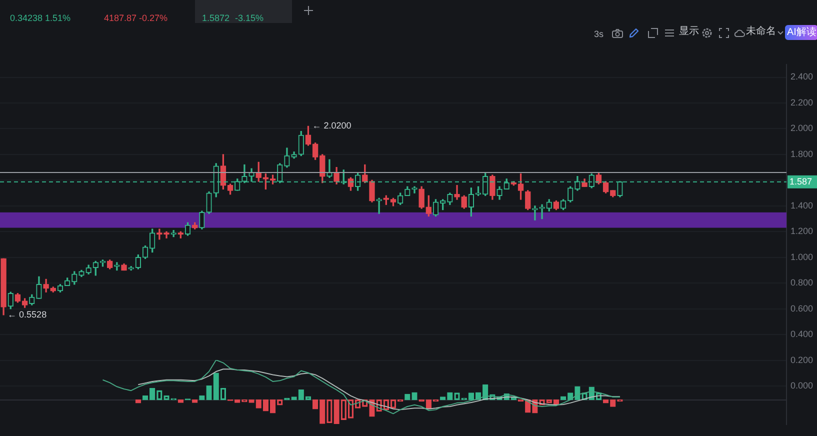 This screenshot has height=436, width=817. I want to click on y-tick-label: 2.200, so click(802, 102).